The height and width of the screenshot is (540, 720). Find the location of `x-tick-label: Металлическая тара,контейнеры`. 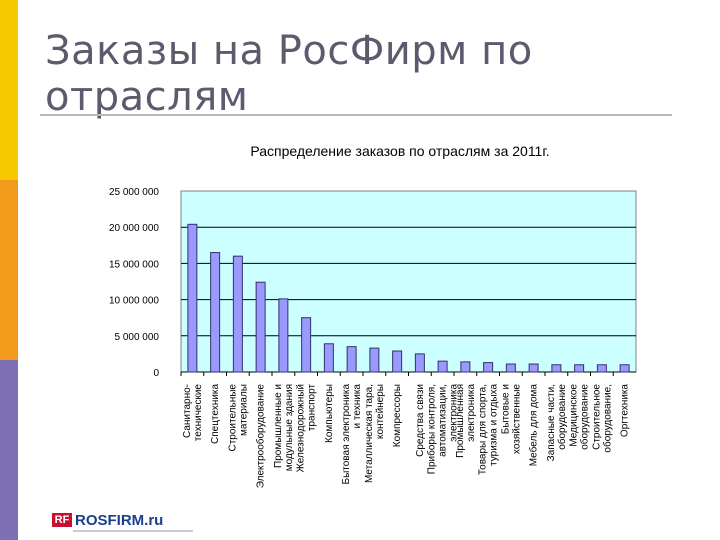

x-tick-label: Металлическая тара,контейнеры is located at coordinates (375, 433).